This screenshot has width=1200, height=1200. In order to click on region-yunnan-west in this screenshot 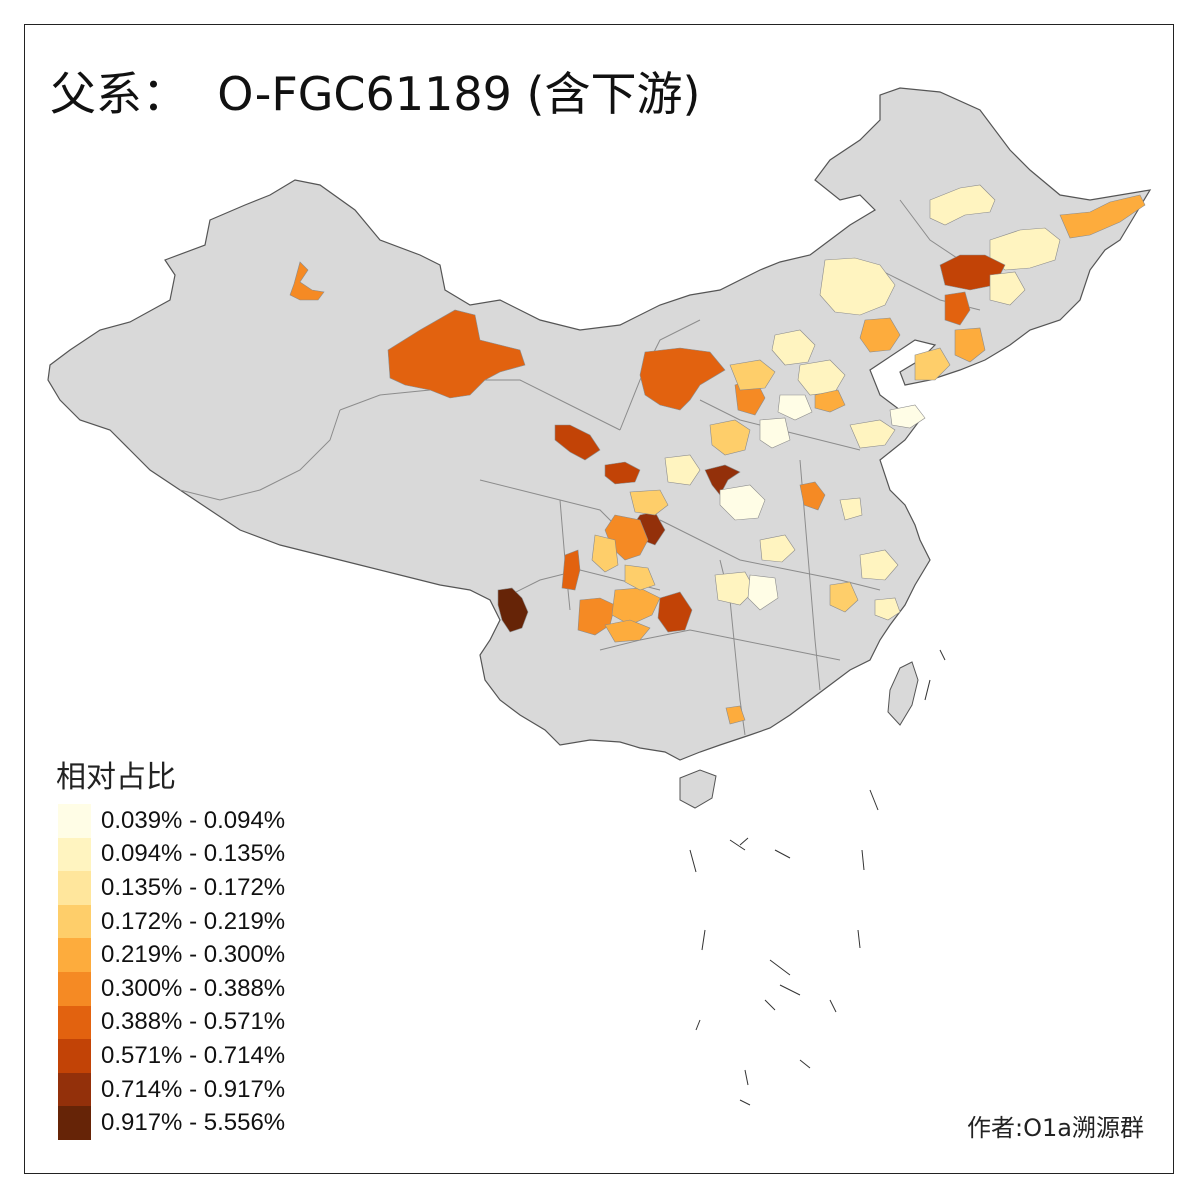, I will do `click(513, 610)`.